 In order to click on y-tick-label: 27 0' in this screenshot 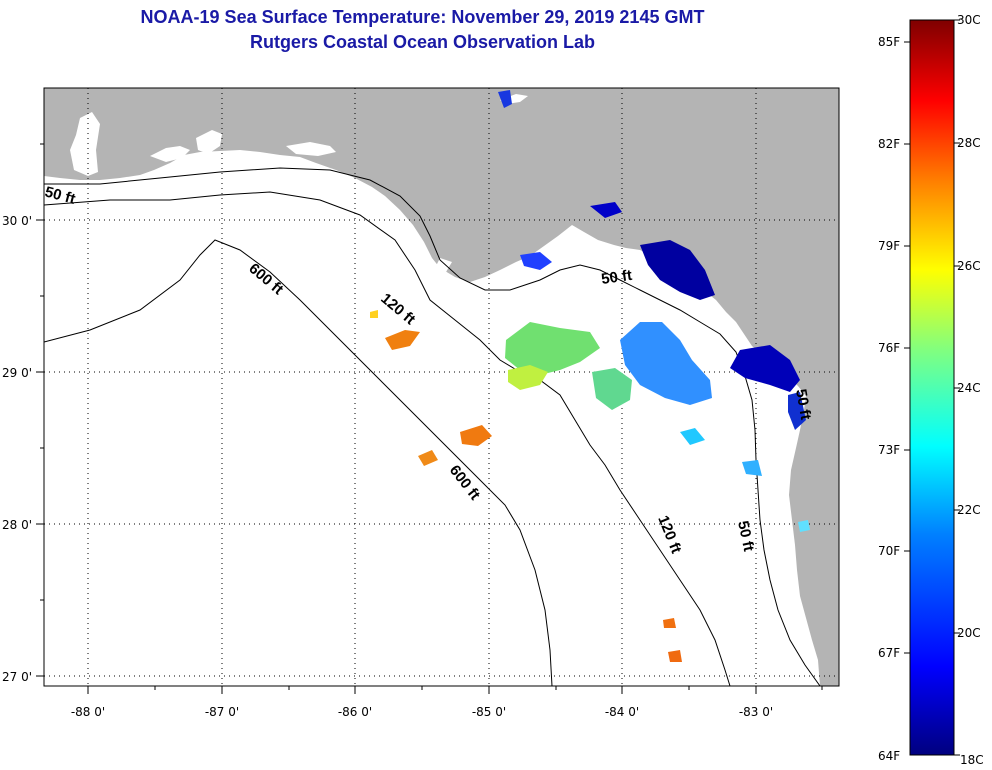, I will do `click(17, 677)`.